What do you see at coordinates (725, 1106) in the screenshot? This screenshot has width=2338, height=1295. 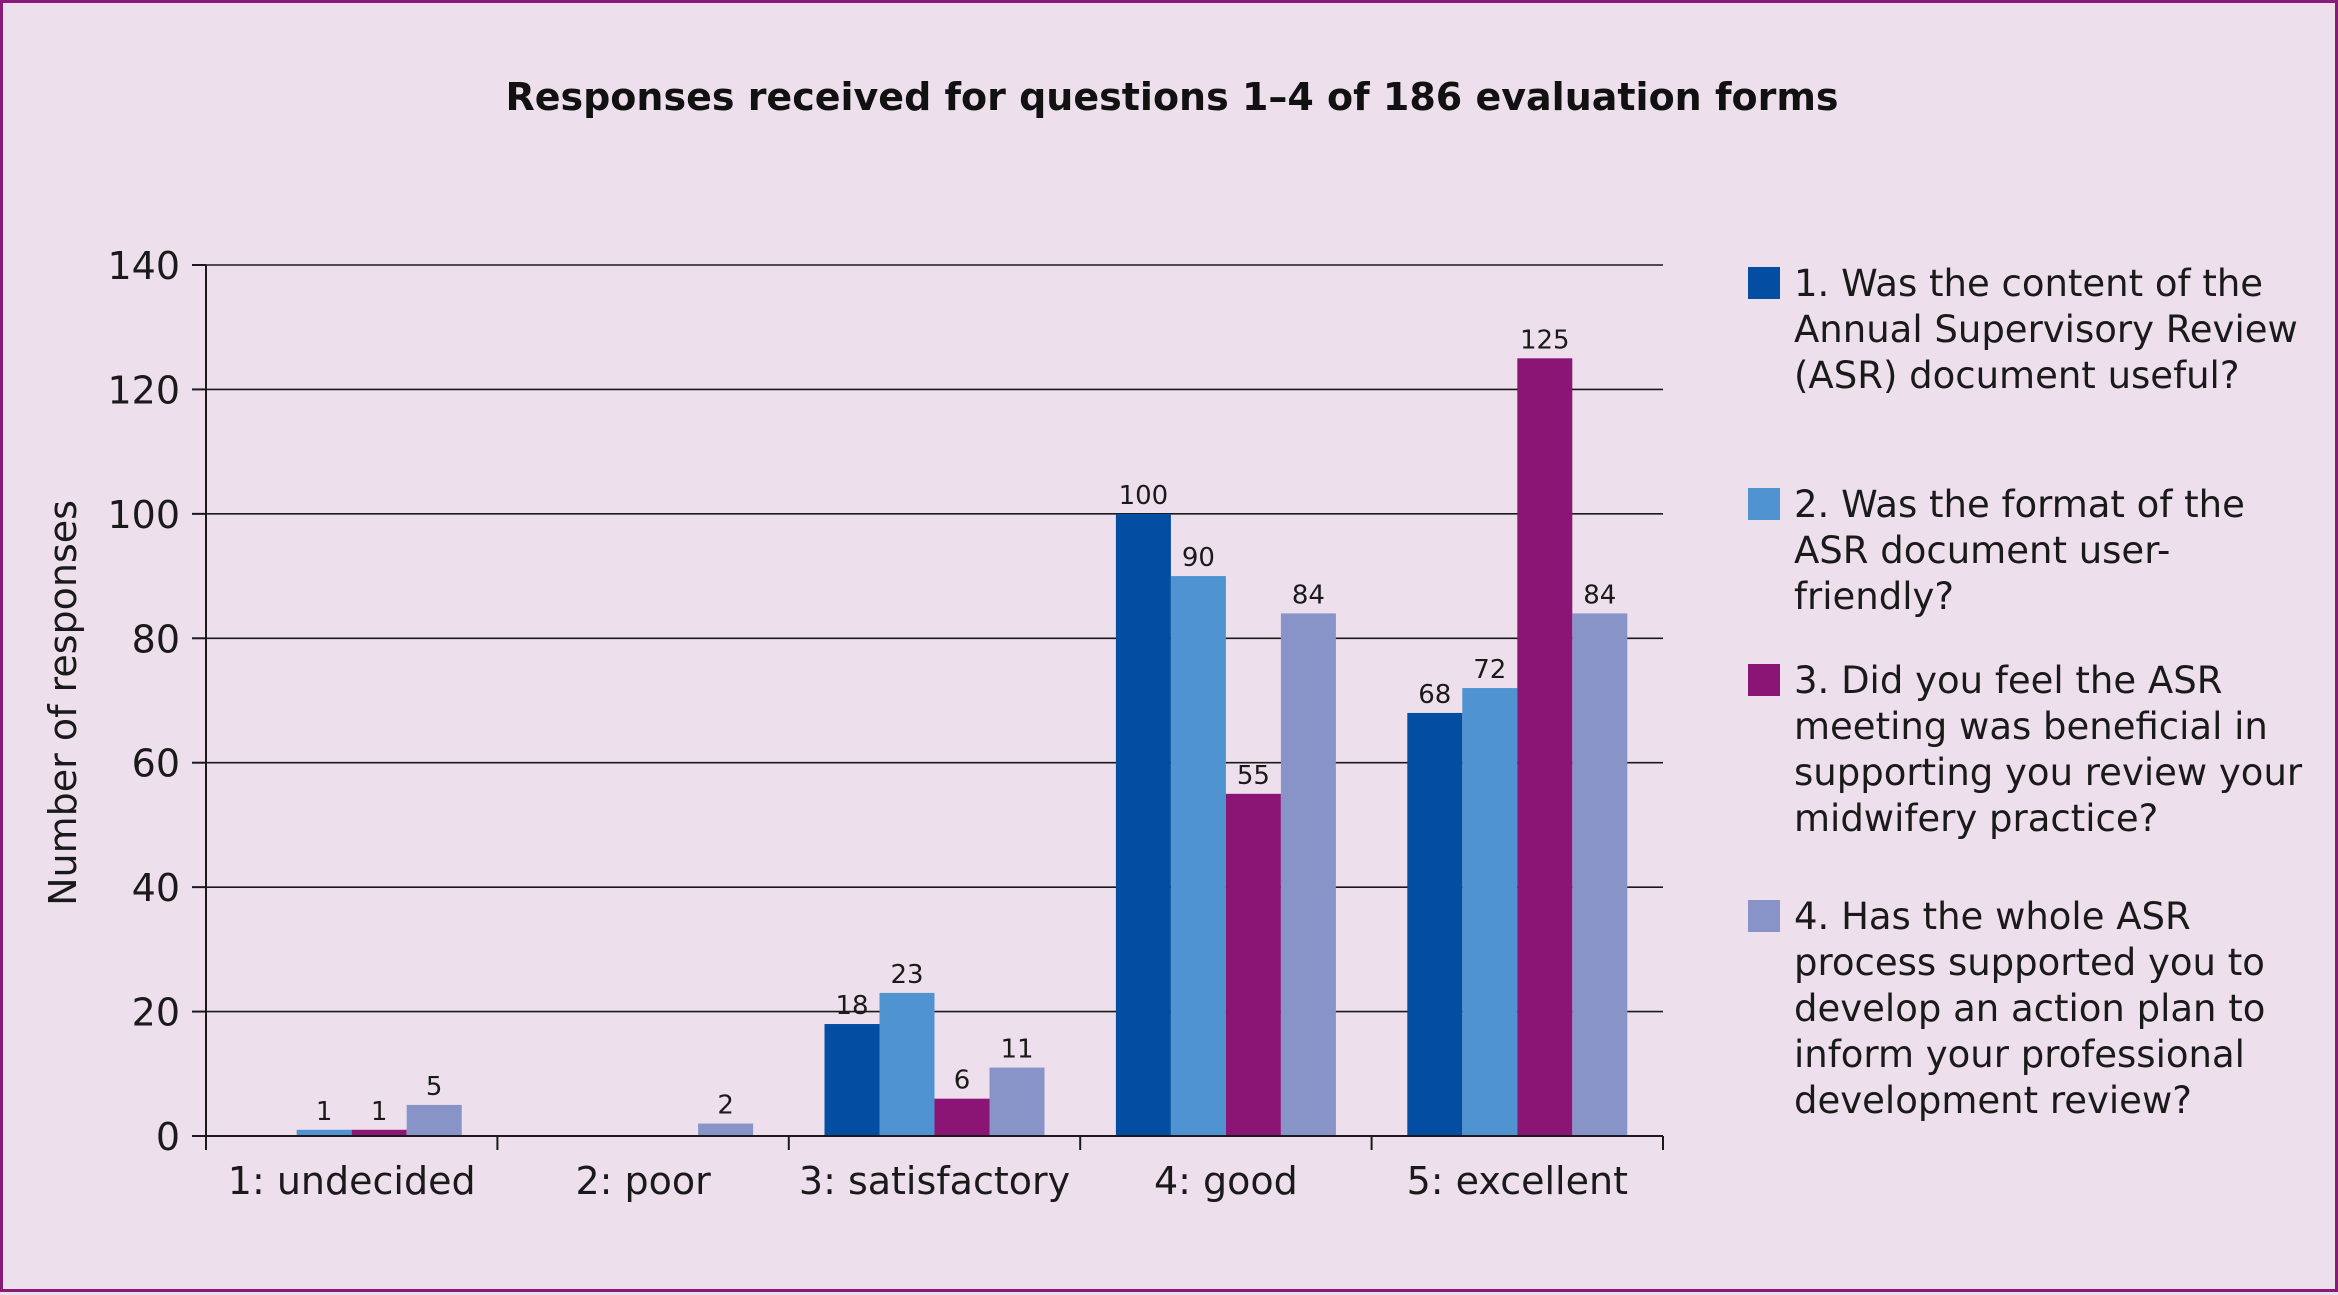 I see `data-label: 2` at bounding box center [725, 1106].